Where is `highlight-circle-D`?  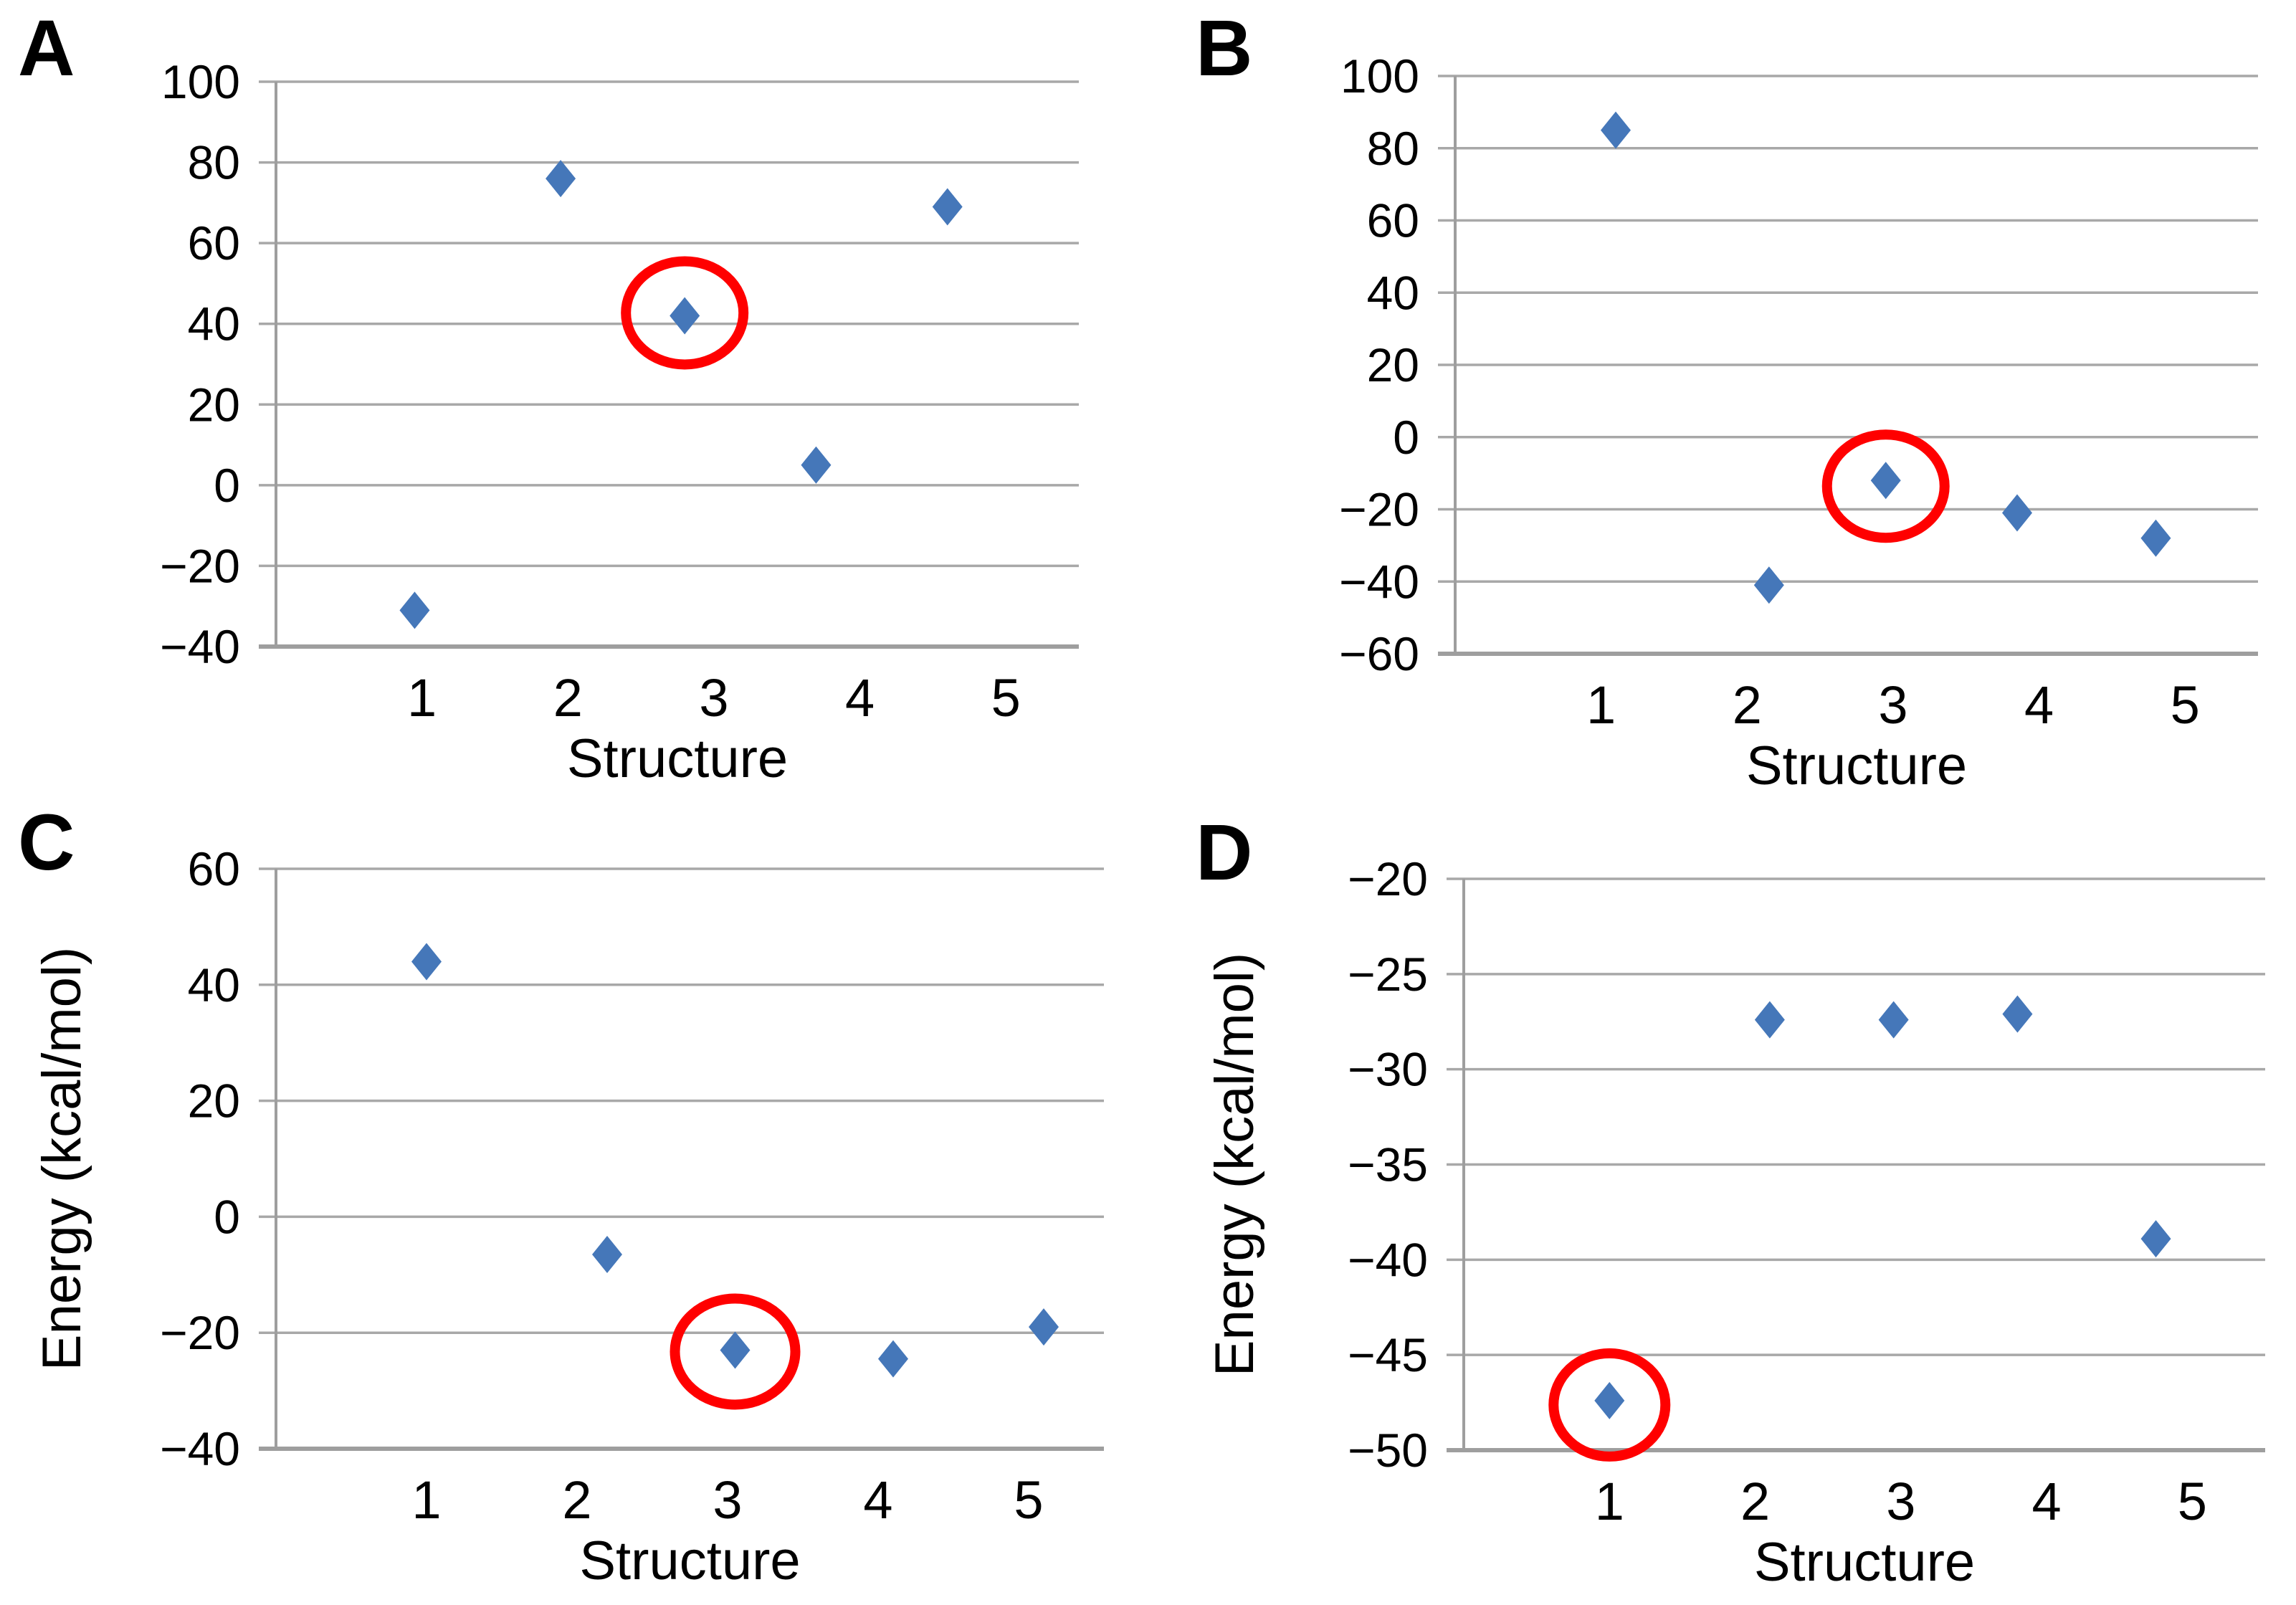 highlight-circle-D is located at coordinates (1609, 1405).